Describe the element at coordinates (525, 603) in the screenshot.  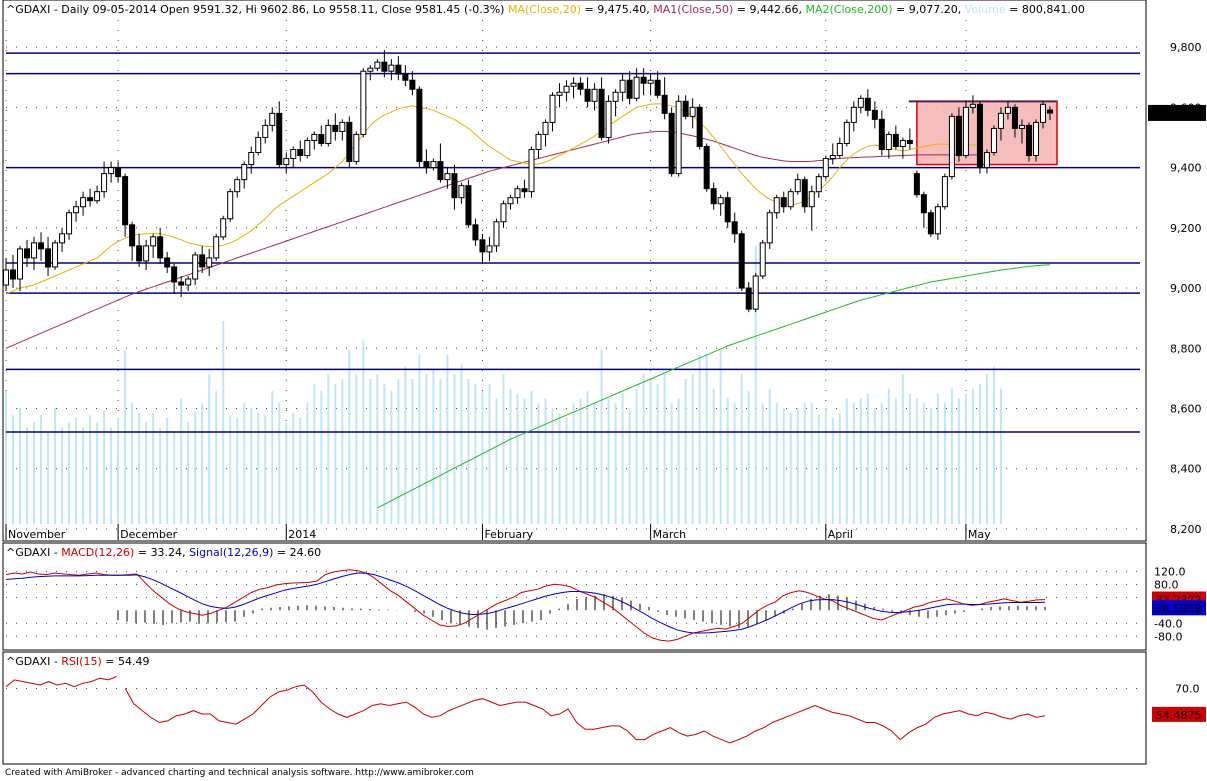
I see `signal-line` at that location.